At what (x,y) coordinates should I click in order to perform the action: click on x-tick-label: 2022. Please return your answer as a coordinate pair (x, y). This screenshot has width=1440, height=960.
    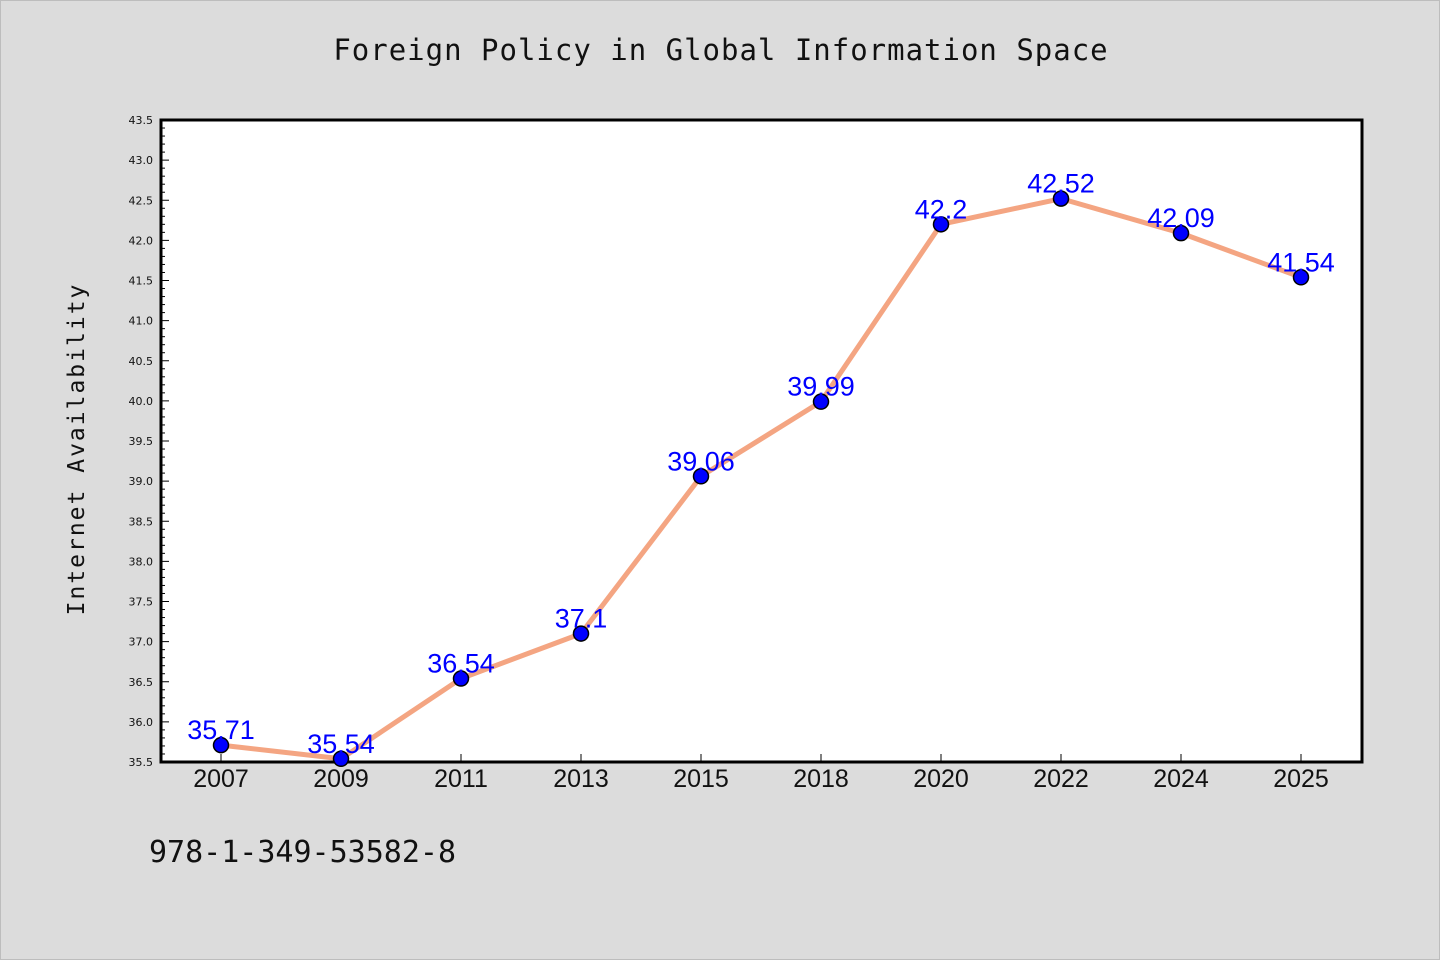
    Looking at the image, I should click on (1061, 779).